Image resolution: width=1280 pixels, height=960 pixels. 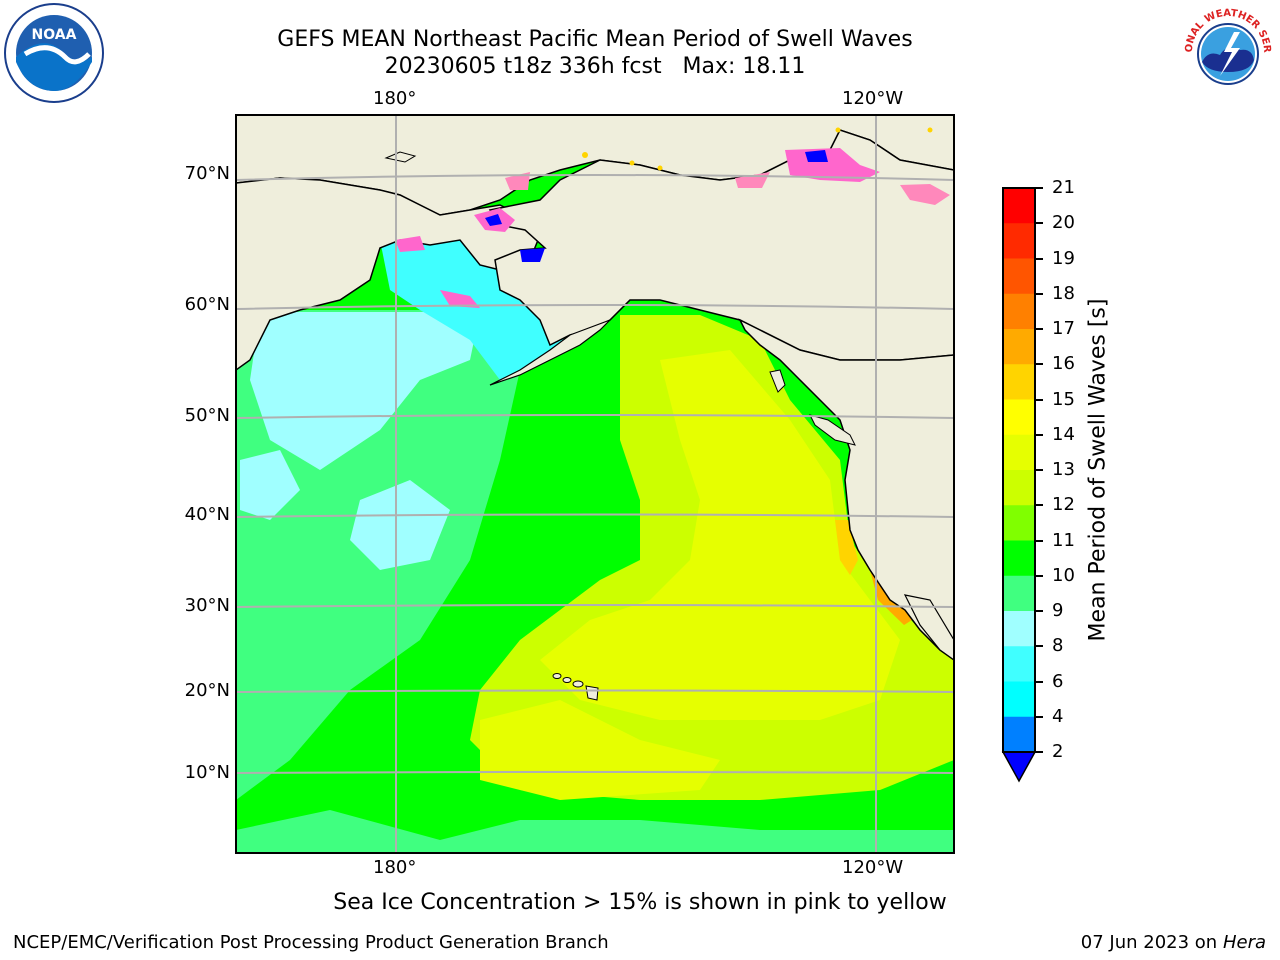 I want to click on lat-label-20n: 20°N, so click(x=207, y=690).